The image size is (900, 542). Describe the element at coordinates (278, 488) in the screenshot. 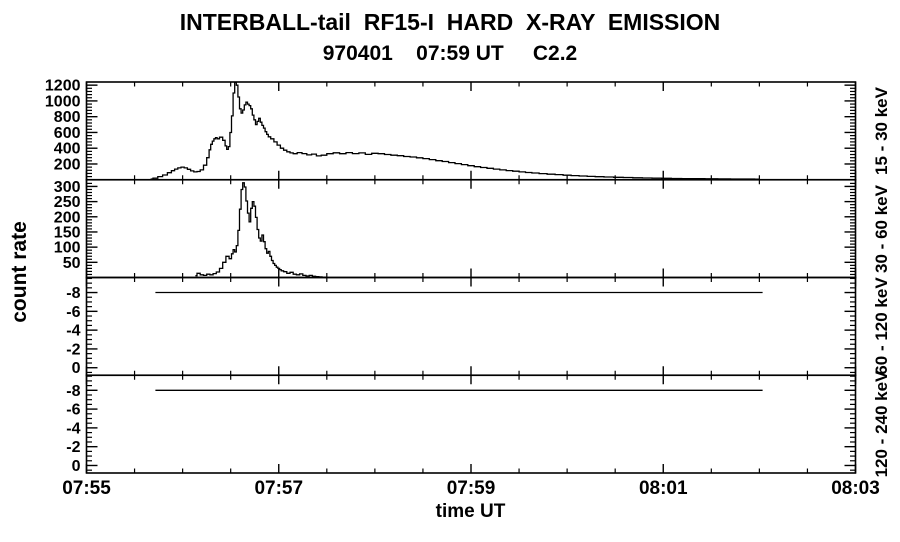

I see `x-tick-label: 07:57` at that location.